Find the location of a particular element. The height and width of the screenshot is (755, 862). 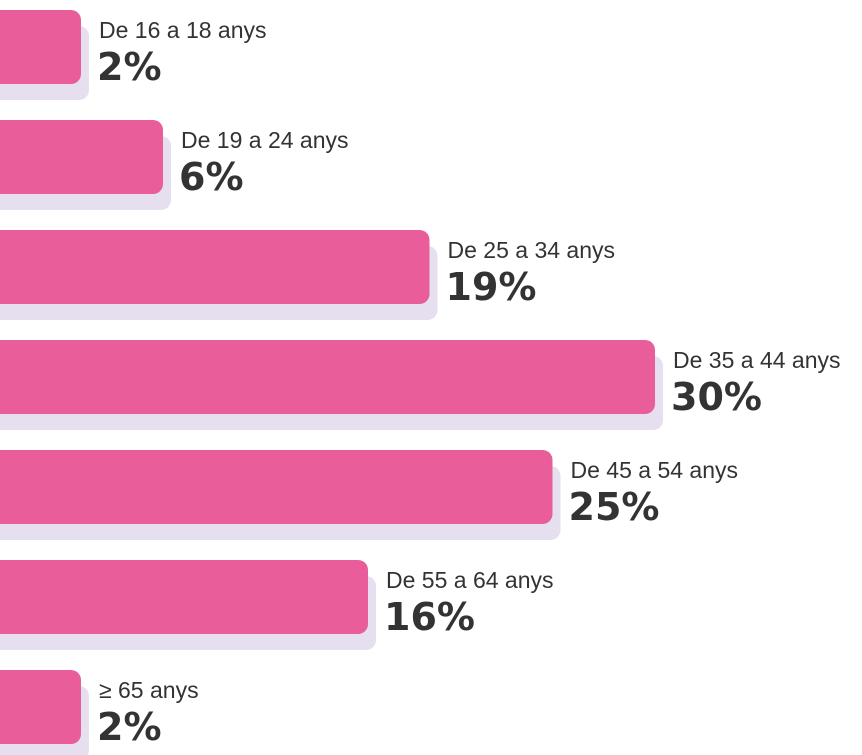

category-label: De 19 a 24 anys is located at coordinates (265, 140).